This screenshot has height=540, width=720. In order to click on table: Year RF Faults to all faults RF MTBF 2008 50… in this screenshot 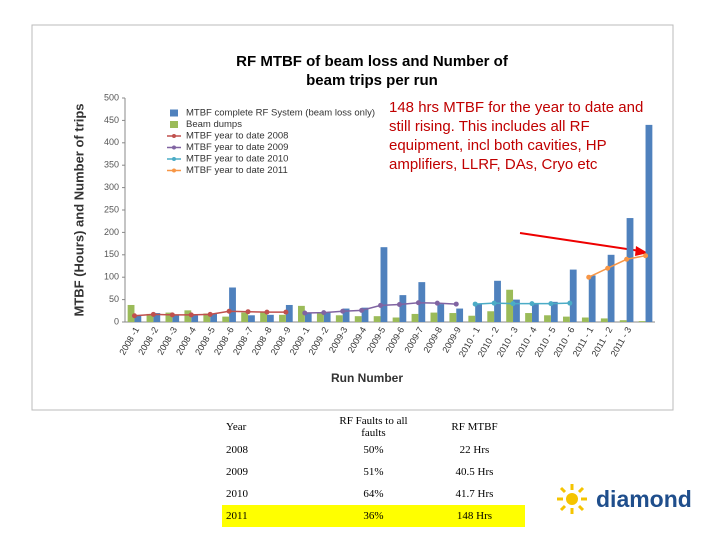, I will do `click(373, 471)`.